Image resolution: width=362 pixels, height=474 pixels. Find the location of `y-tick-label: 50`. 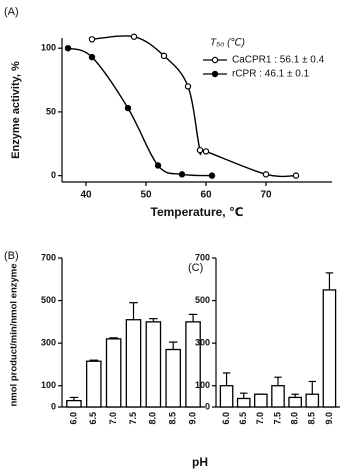

y-tick-label: 50 is located at coordinates (51, 111).